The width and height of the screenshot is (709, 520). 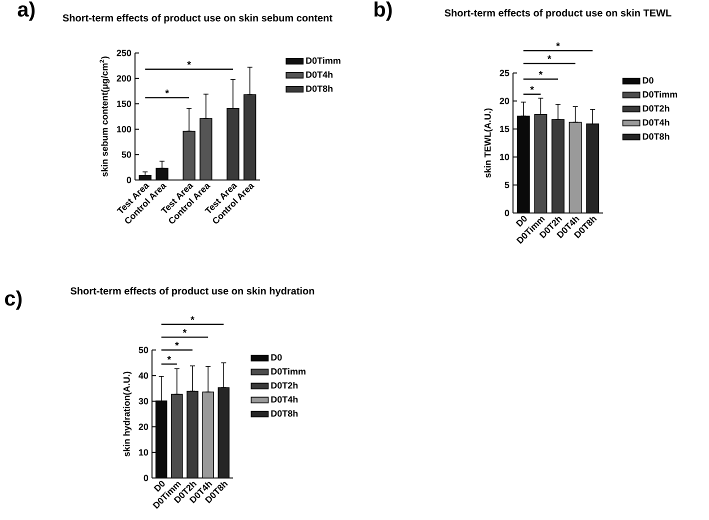 What do you see at coordinates (192, 291) in the screenshot?
I see `chart-title: Short-term effects of product use on skin hydration` at bounding box center [192, 291].